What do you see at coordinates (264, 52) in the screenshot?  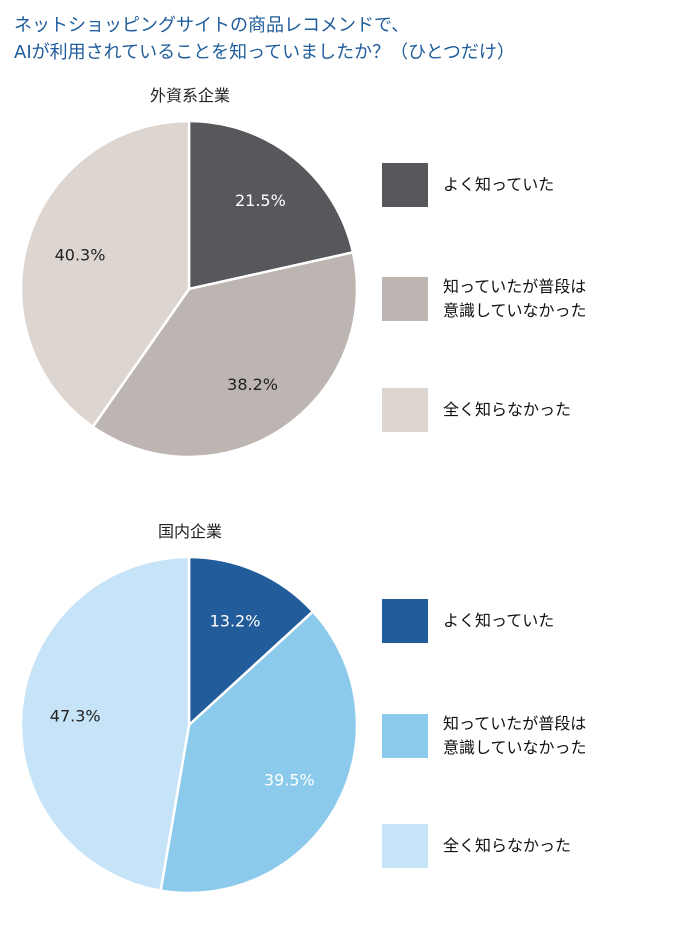 I see `title-line-2: AIが利用されていることを知っていましたか？（ひとつだけ）` at bounding box center [264, 52].